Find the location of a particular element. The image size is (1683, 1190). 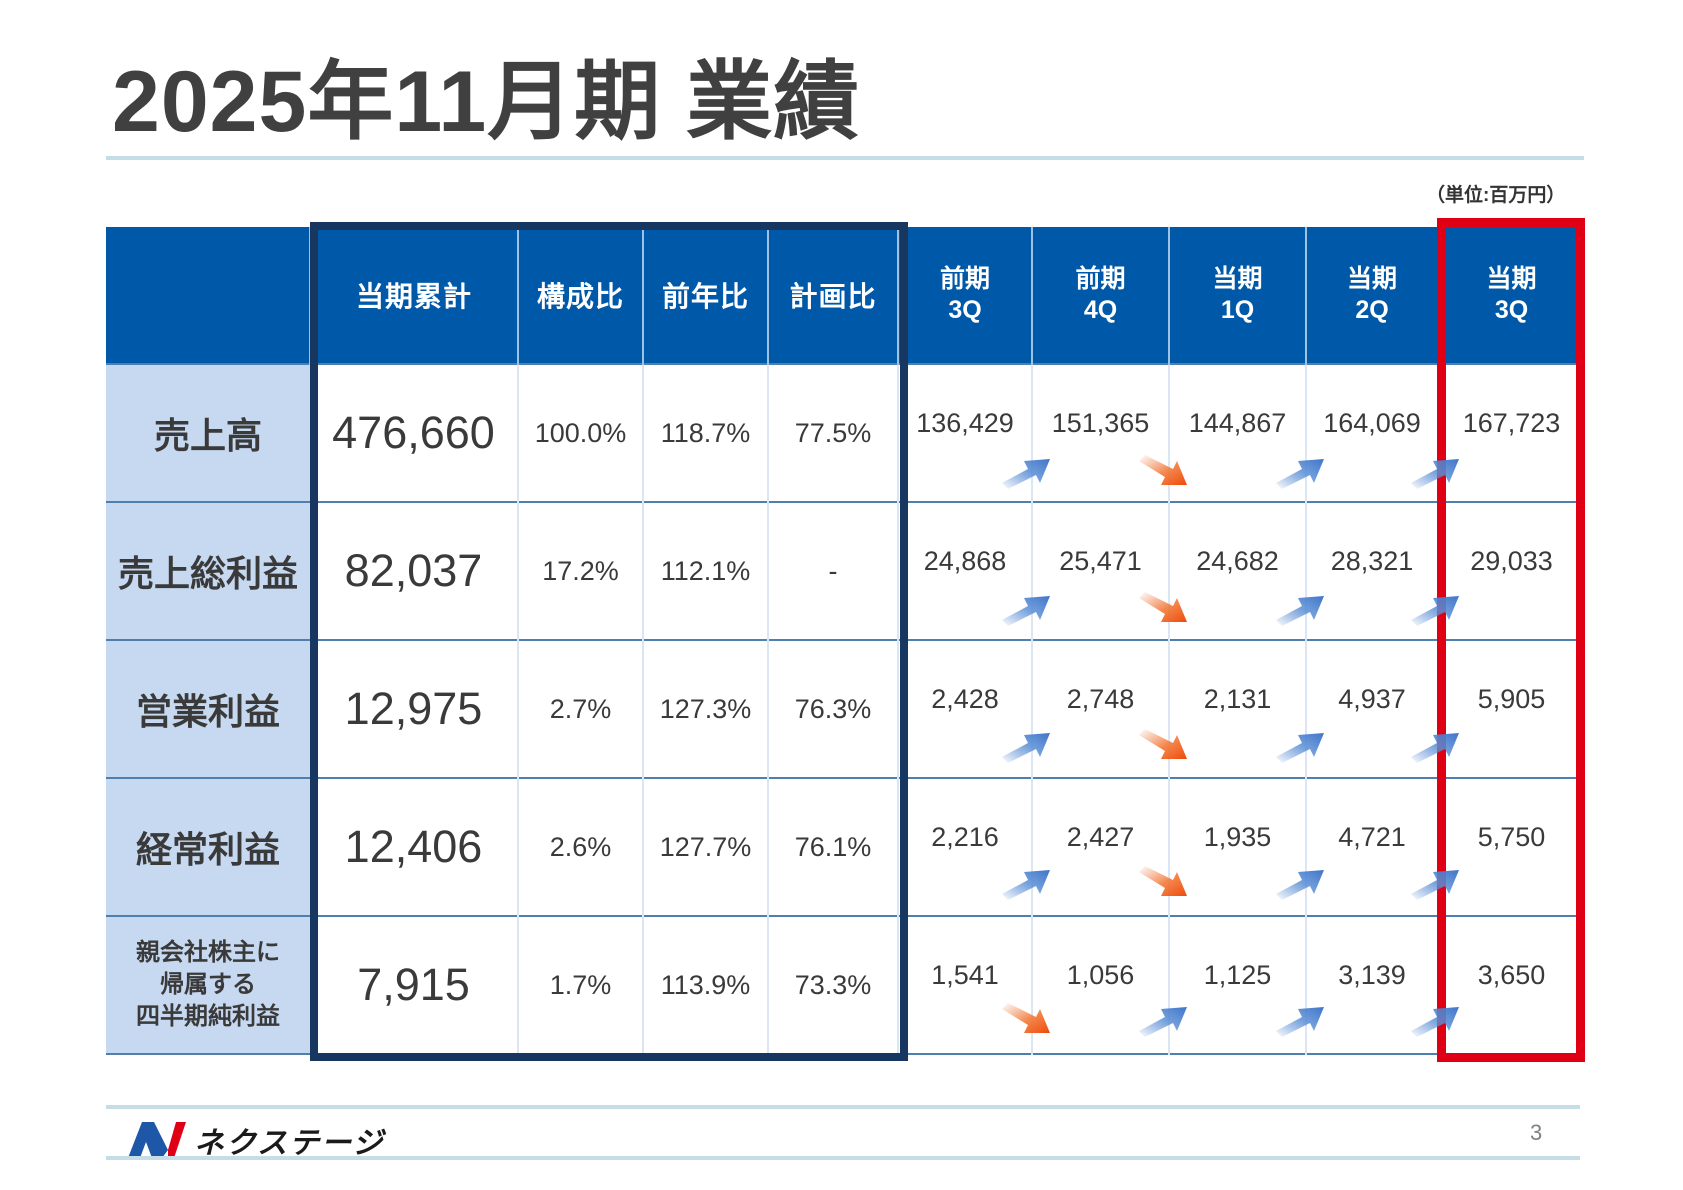

quarter-value: 4,721 is located at coordinates (1371, 846).